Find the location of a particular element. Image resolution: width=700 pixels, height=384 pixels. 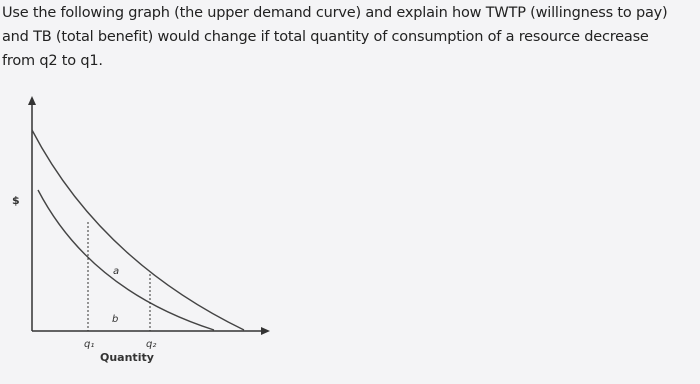

area-a-label: a is located at coordinates (116, 271).